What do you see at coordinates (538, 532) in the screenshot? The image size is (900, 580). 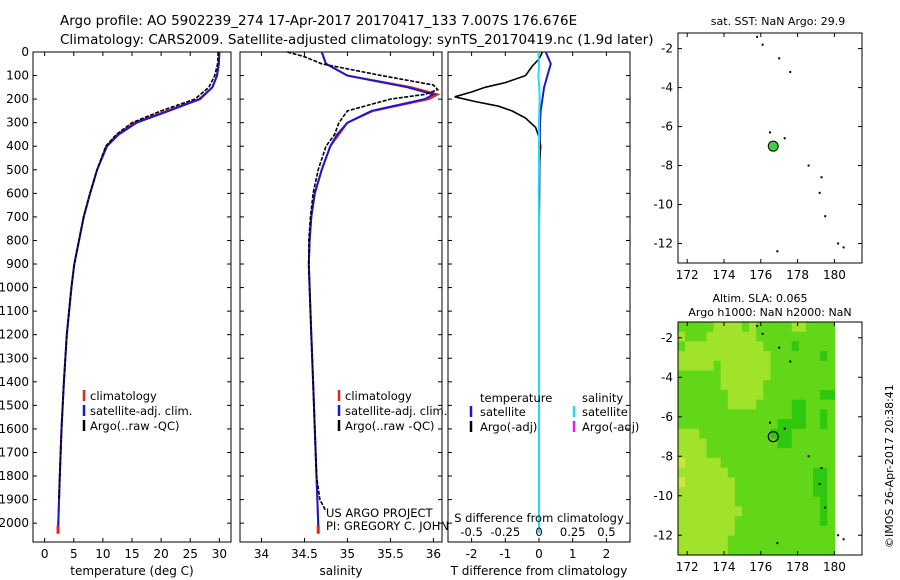 I see `difference-top-tick-label: 0` at bounding box center [538, 532].